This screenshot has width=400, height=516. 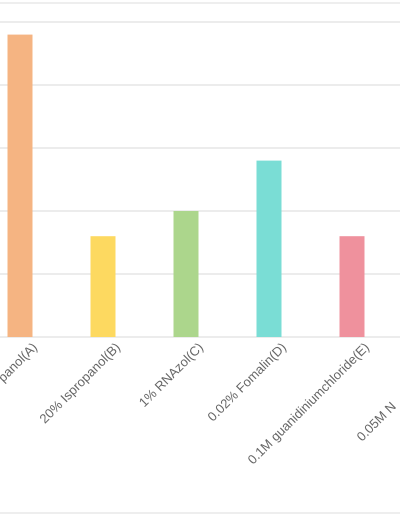 What do you see at coordinates (246, 382) in the screenshot?
I see `x-tick-label: 0.02% Fomalin(D)` at bounding box center [246, 382].